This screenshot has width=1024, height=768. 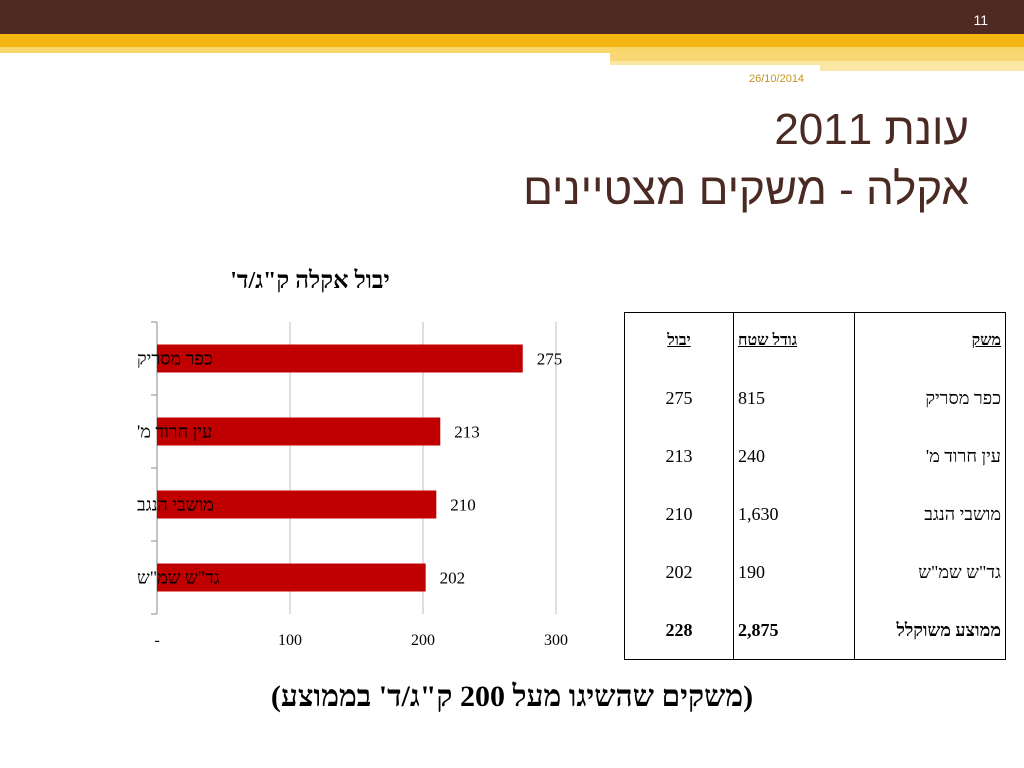 I want to click on cell-yield: 275, so click(x=679, y=398).